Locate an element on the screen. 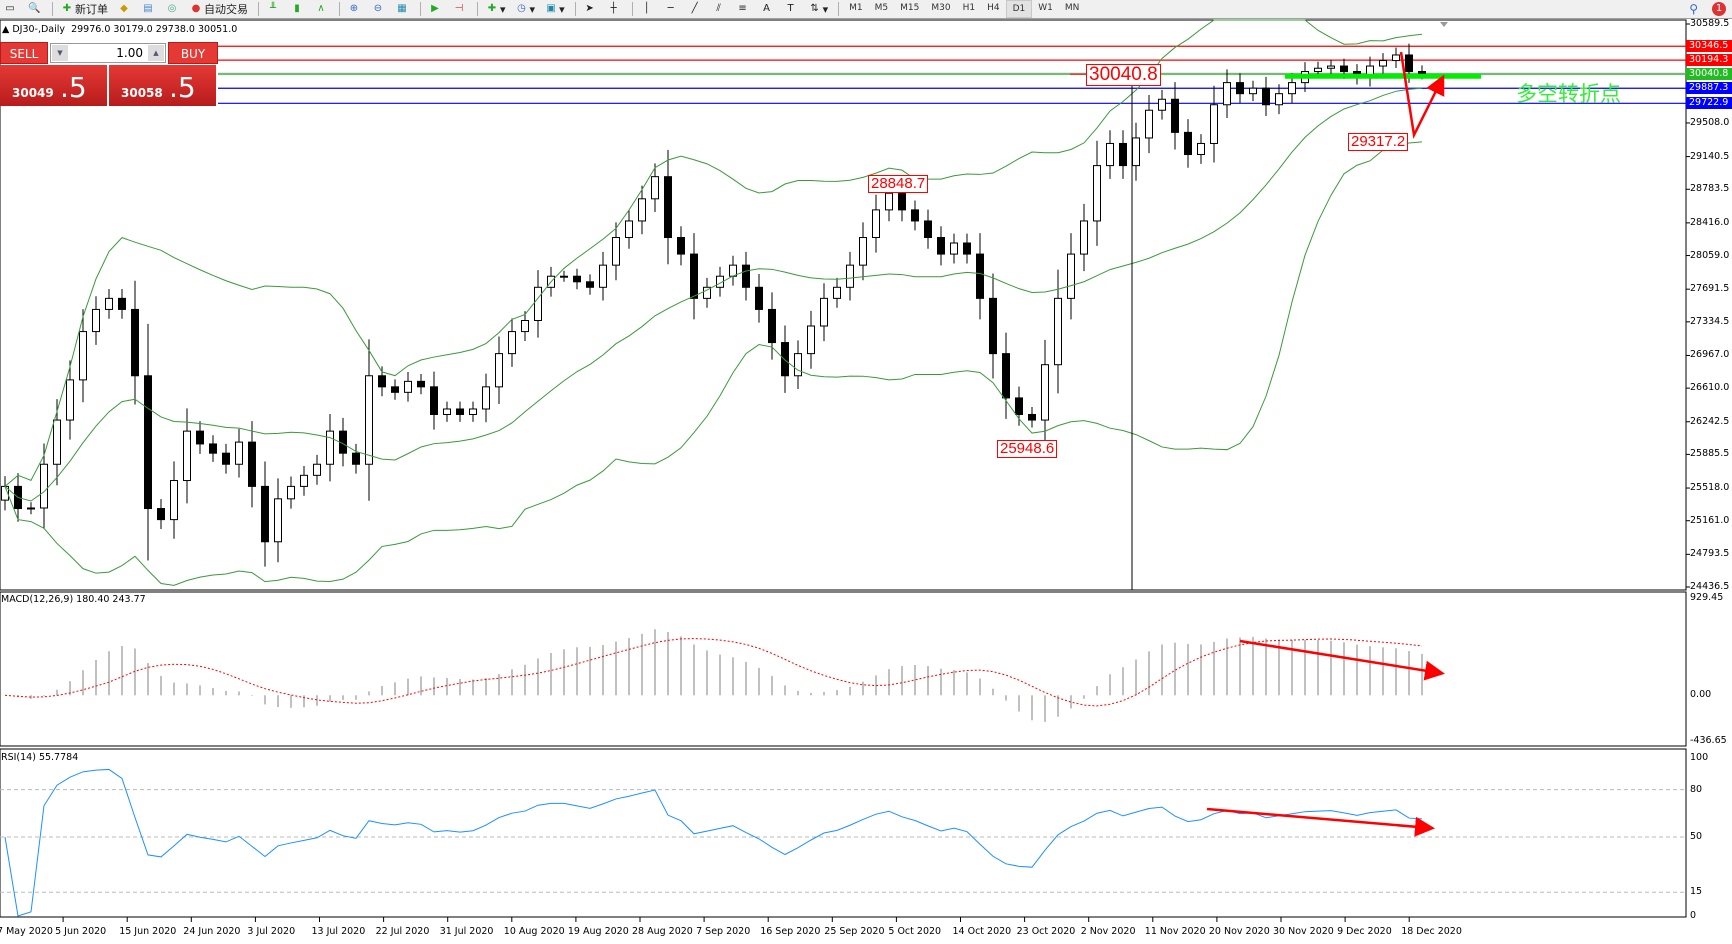 This screenshot has width=1732, height=944. new-order-button: ✚ 新订单 is located at coordinates (84, 9).